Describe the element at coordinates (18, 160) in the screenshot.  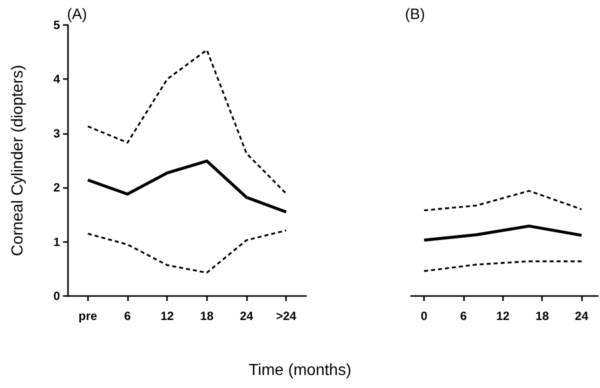
I see `y-axis-title: Corneal Cylinder (diopters)` at that location.